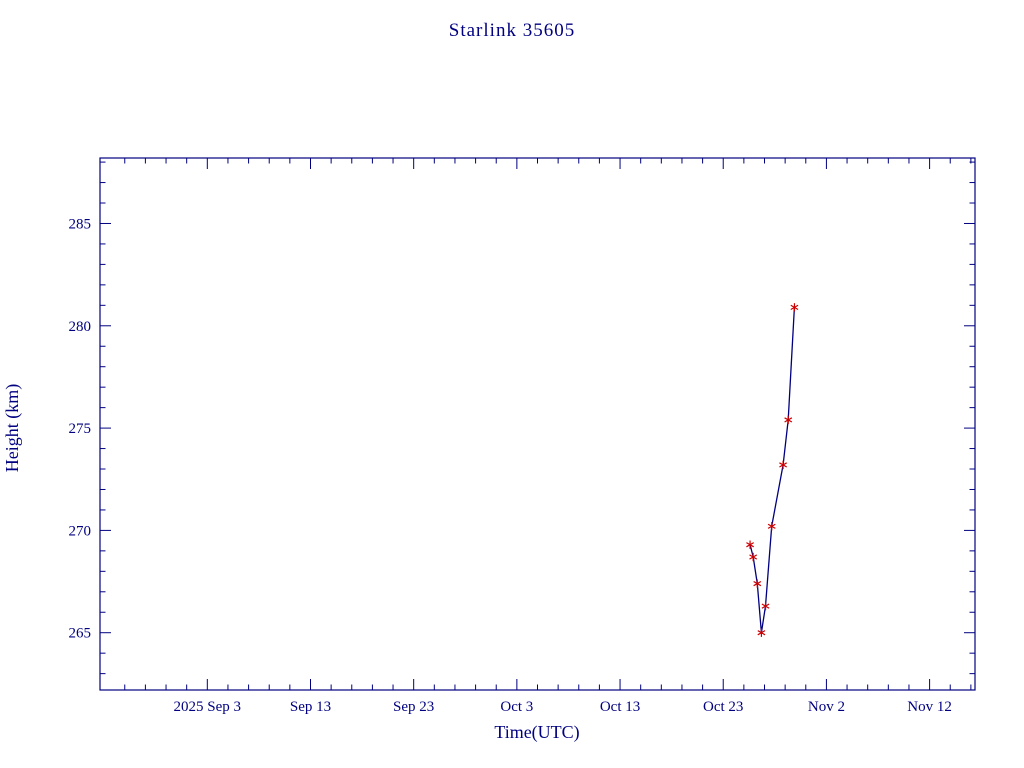  Describe the element at coordinates (929, 707) in the screenshot. I see `x-tick-label: Nov 12` at that location.